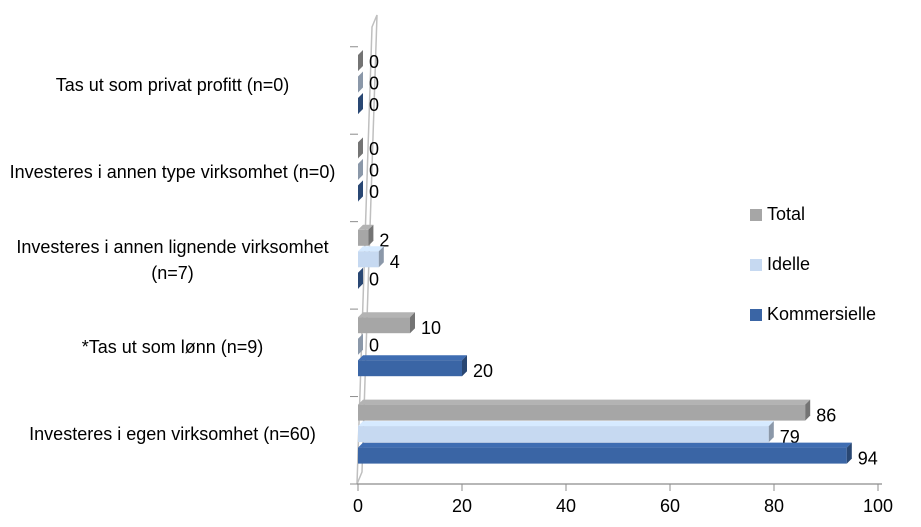 The height and width of the screenshot is (527, 921). I want to click on value-label: 2, so click(384, 241).